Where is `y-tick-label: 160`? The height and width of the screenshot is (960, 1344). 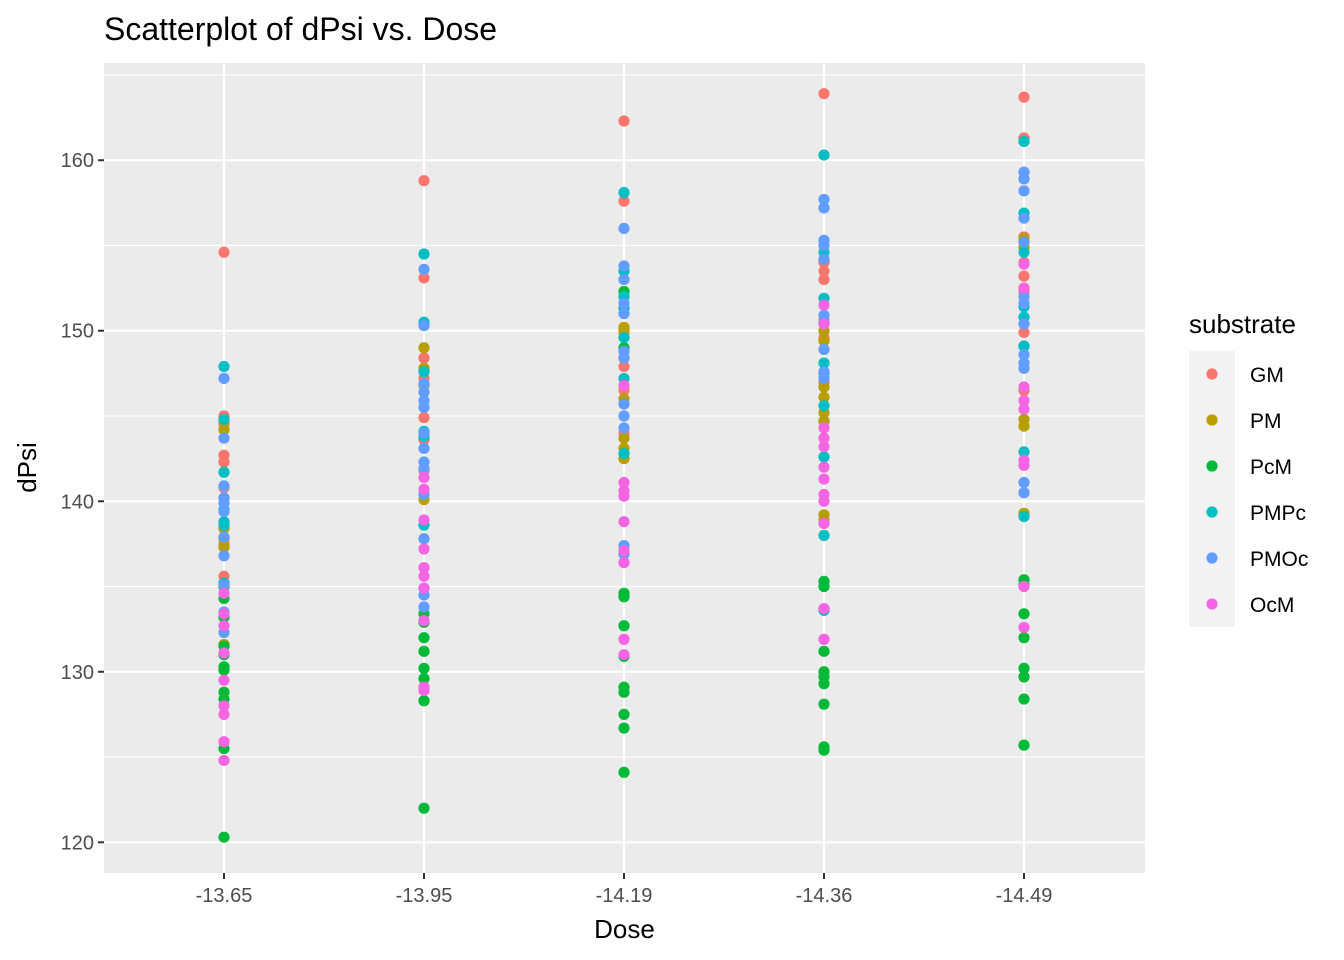 y-tick-label: 160 is located at coordinates (77, 161).